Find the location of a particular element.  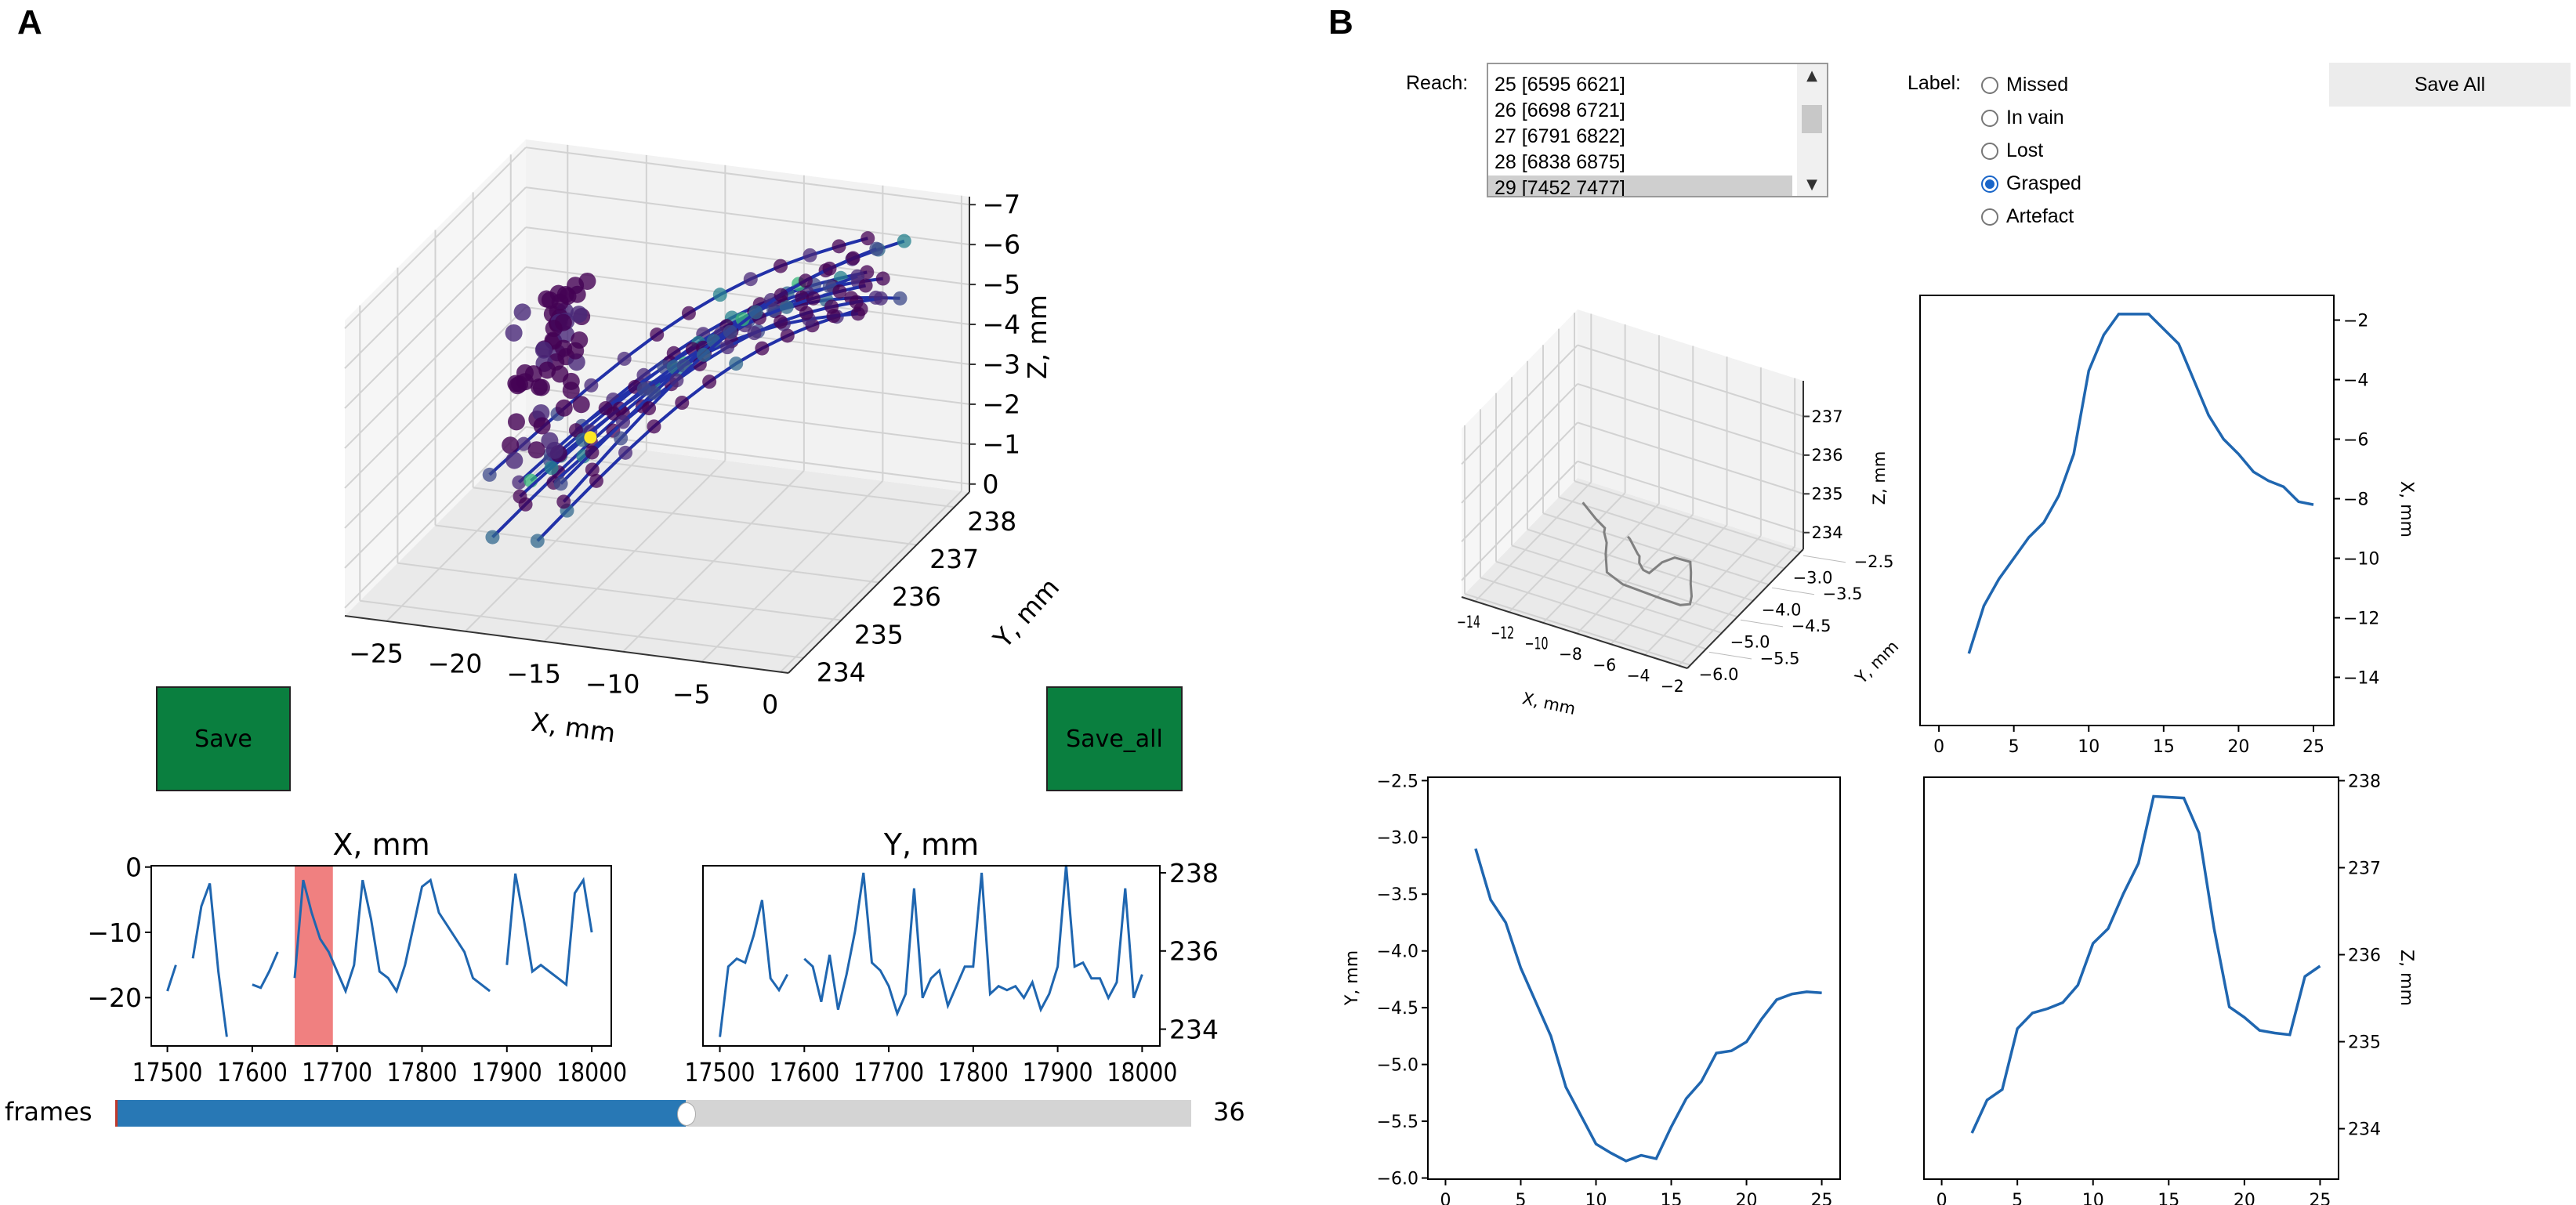

y-axis-label: Y, mm is located at coordinates (1026, 613).